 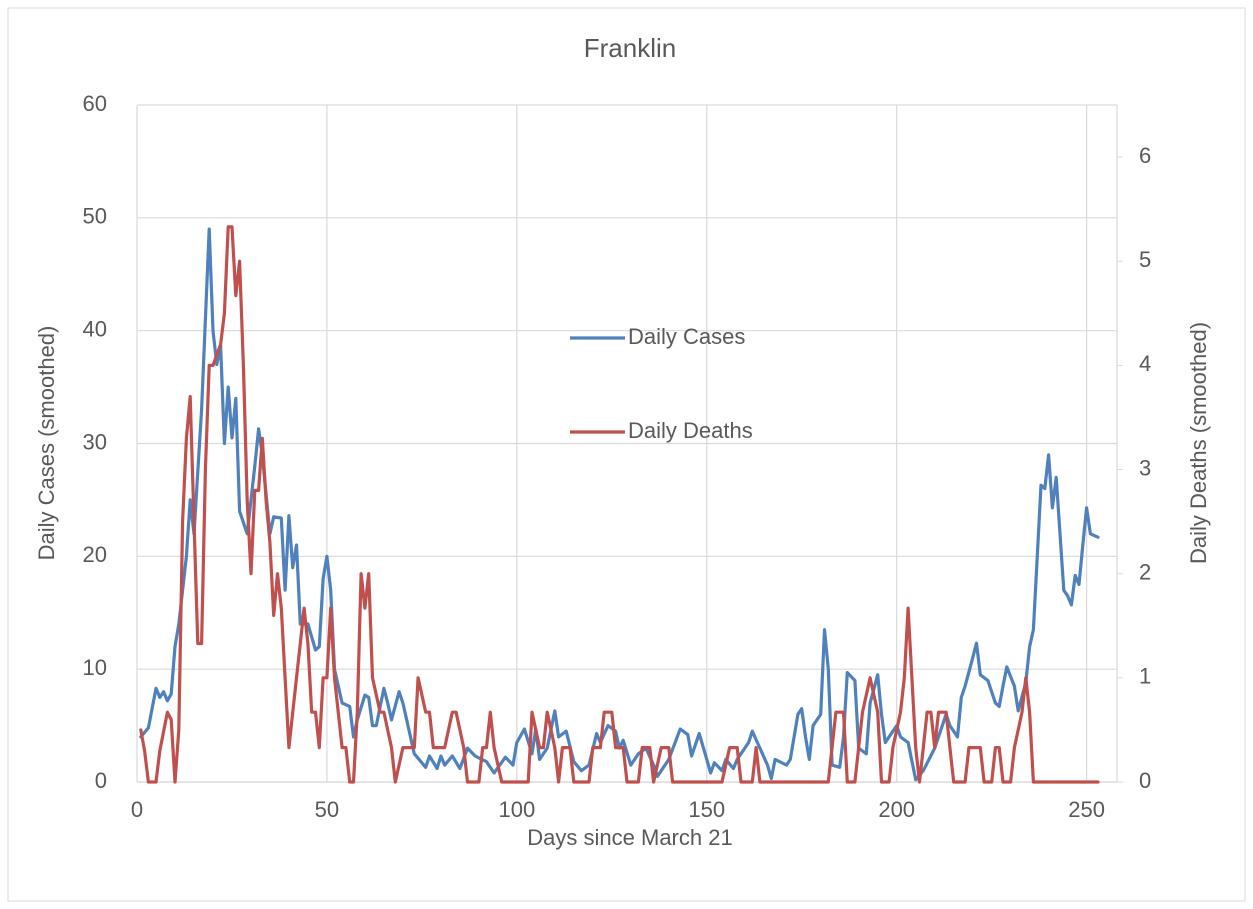 What do you see at coordinates (1145, 155) in the screenshot?
I see `y2-tick-label: 6` at bounding box center [1145, 155].